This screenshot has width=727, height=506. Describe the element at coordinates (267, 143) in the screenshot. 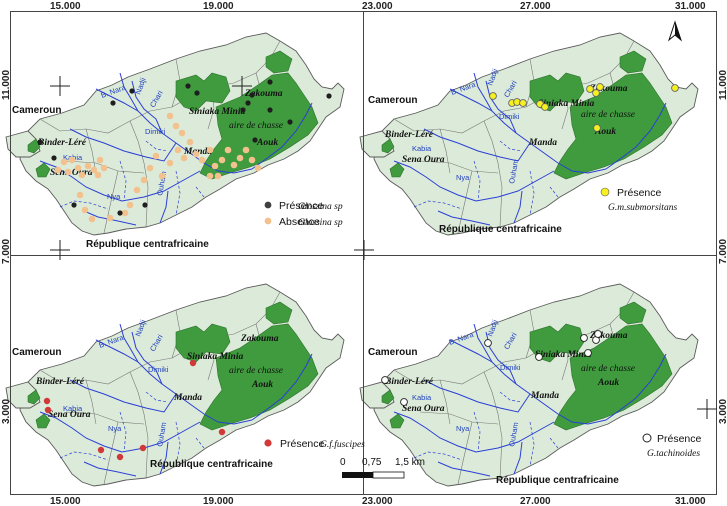

I see `label-aouk: Aouk` at that location.